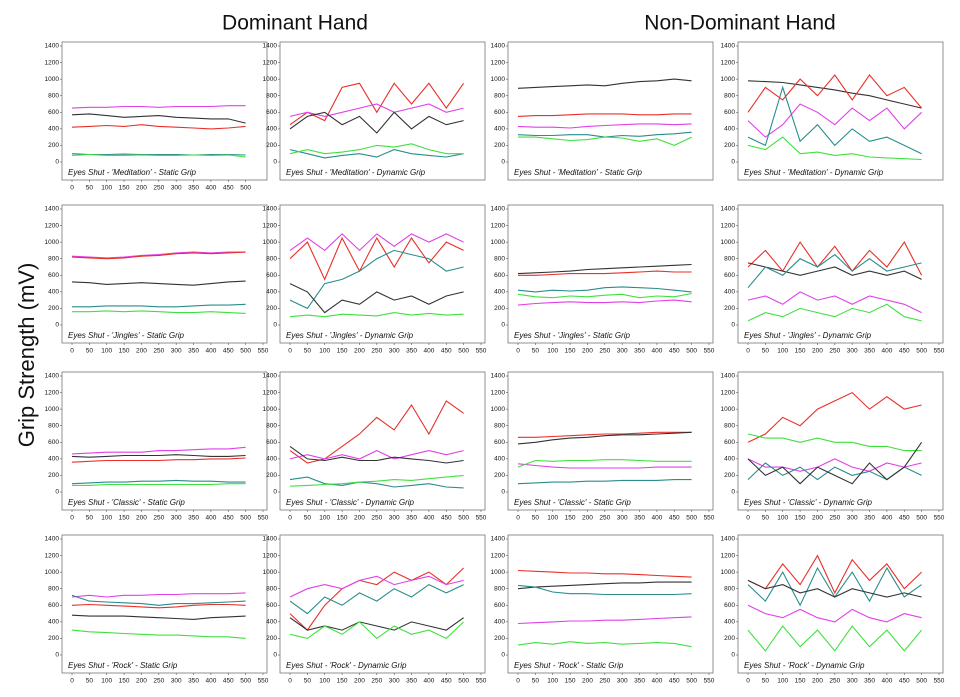 This screenshot has height=697, width=960. I want to click on panel-caption: Eyes Shut - 'Rock' - Dynamic Grip, so click(346, 665).